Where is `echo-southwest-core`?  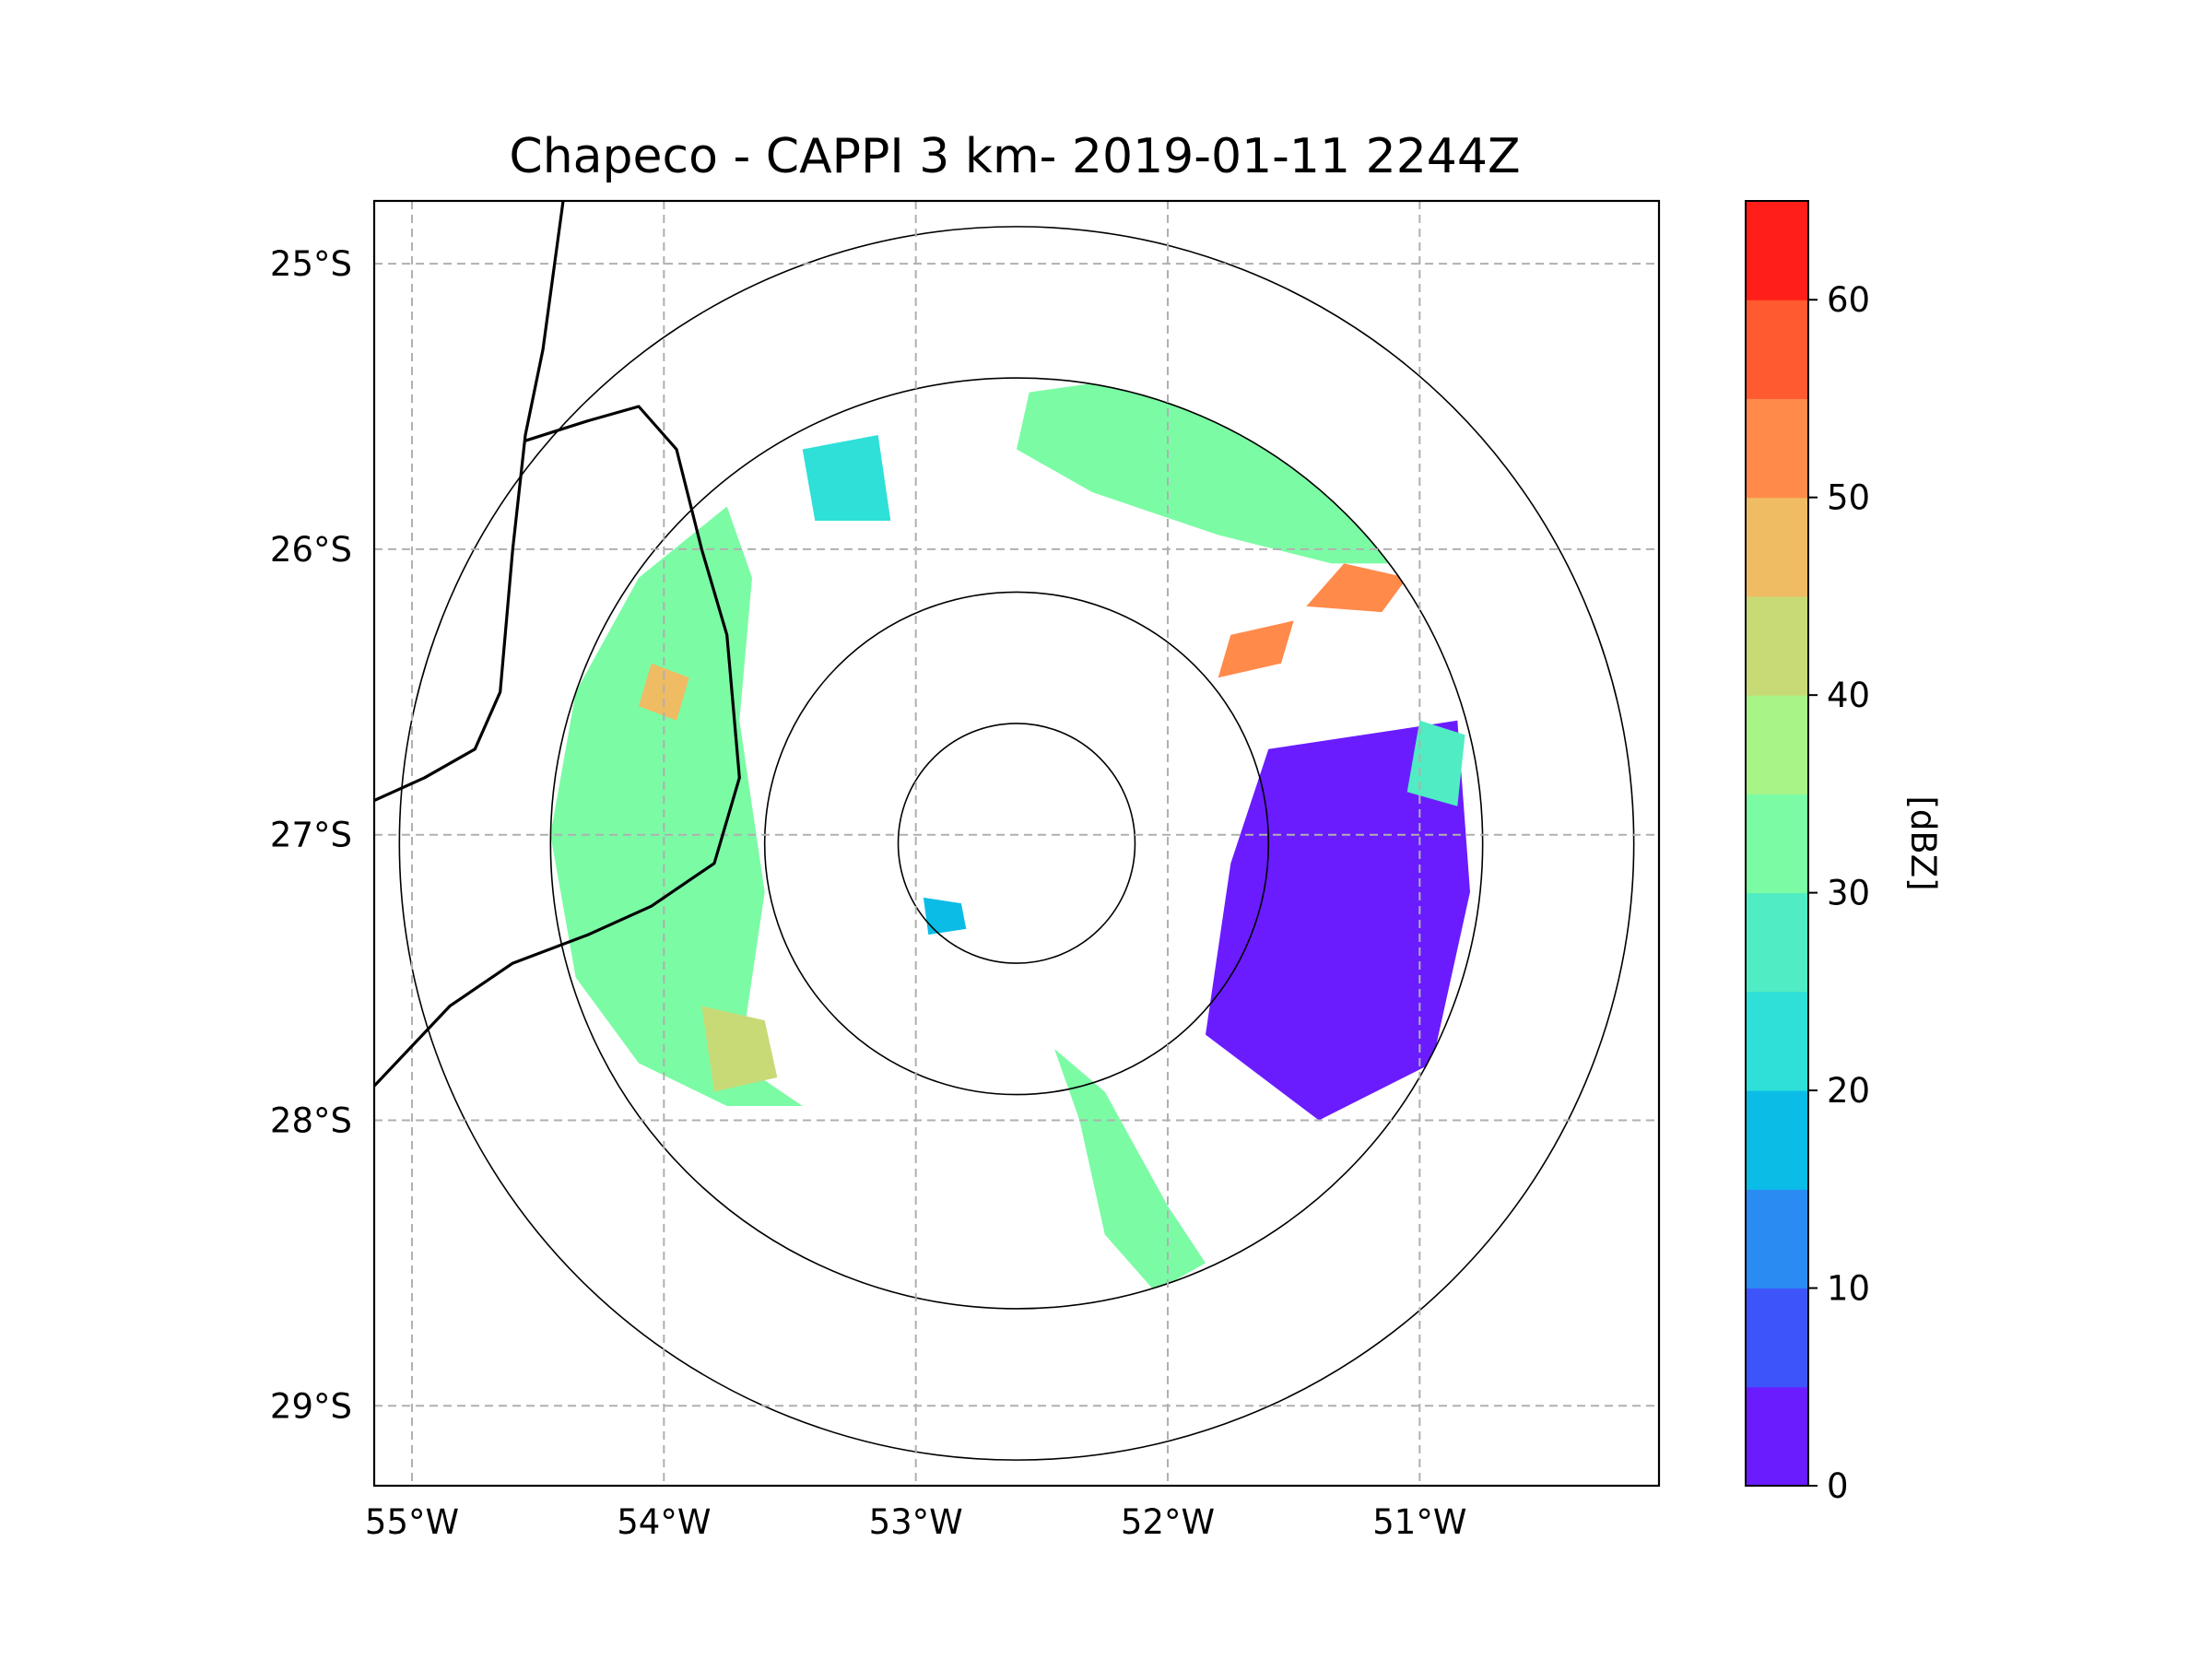 echo-southwest-core is located at coordinates (739, 1049).